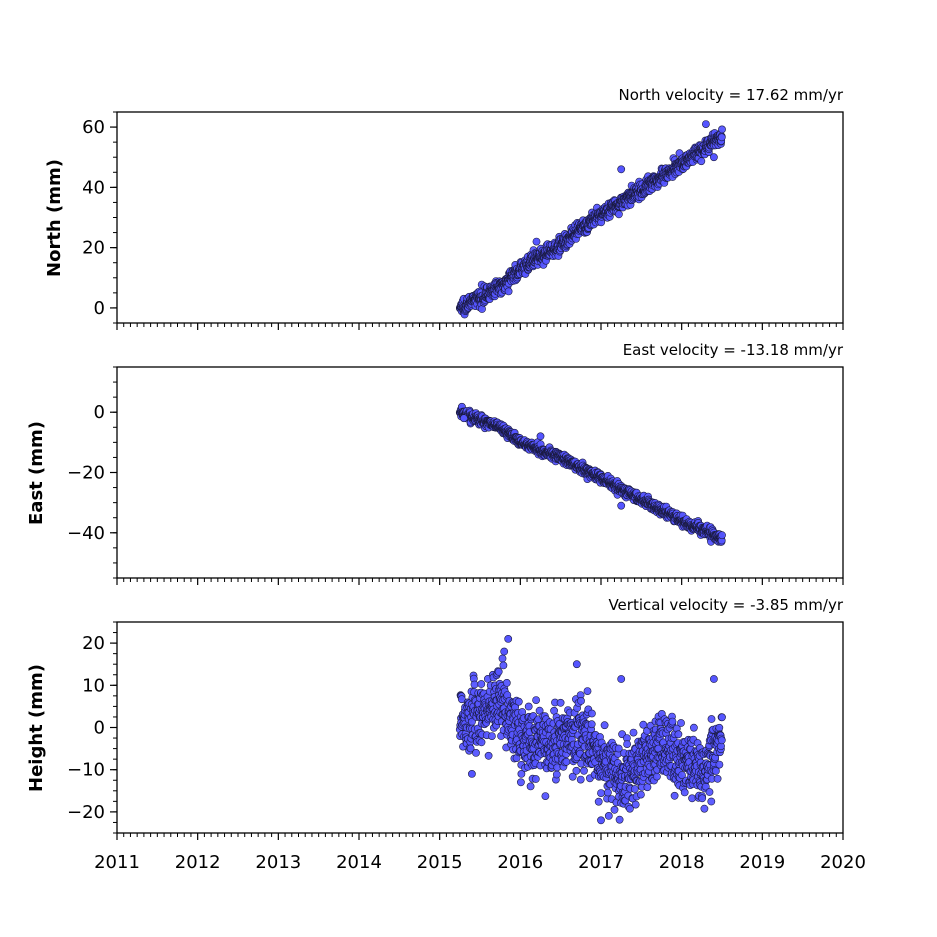 The height and width of the screenshot is (937, 937). Describe the element at coordinates (278, 862) in the screenshot. I see `x-tick-label: 2013` at that location.